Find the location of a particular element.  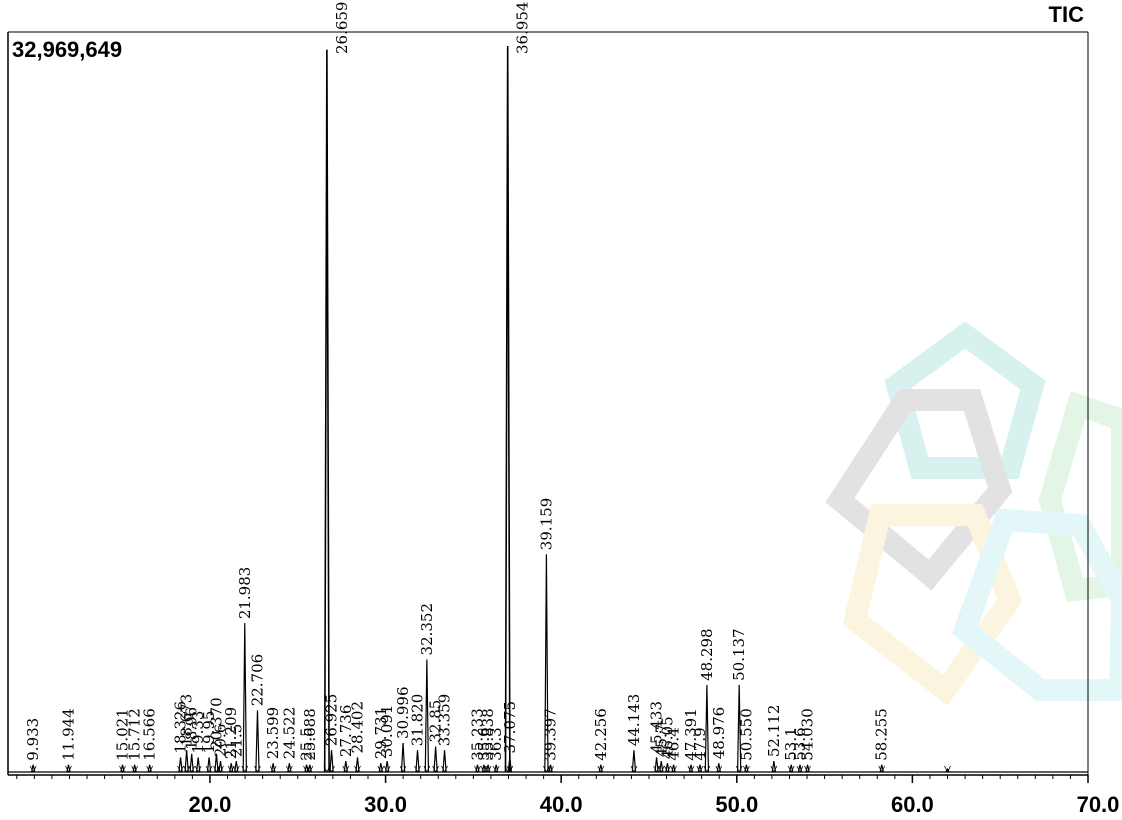

peak-label: 9.933 is located at coordinates (33, 739).